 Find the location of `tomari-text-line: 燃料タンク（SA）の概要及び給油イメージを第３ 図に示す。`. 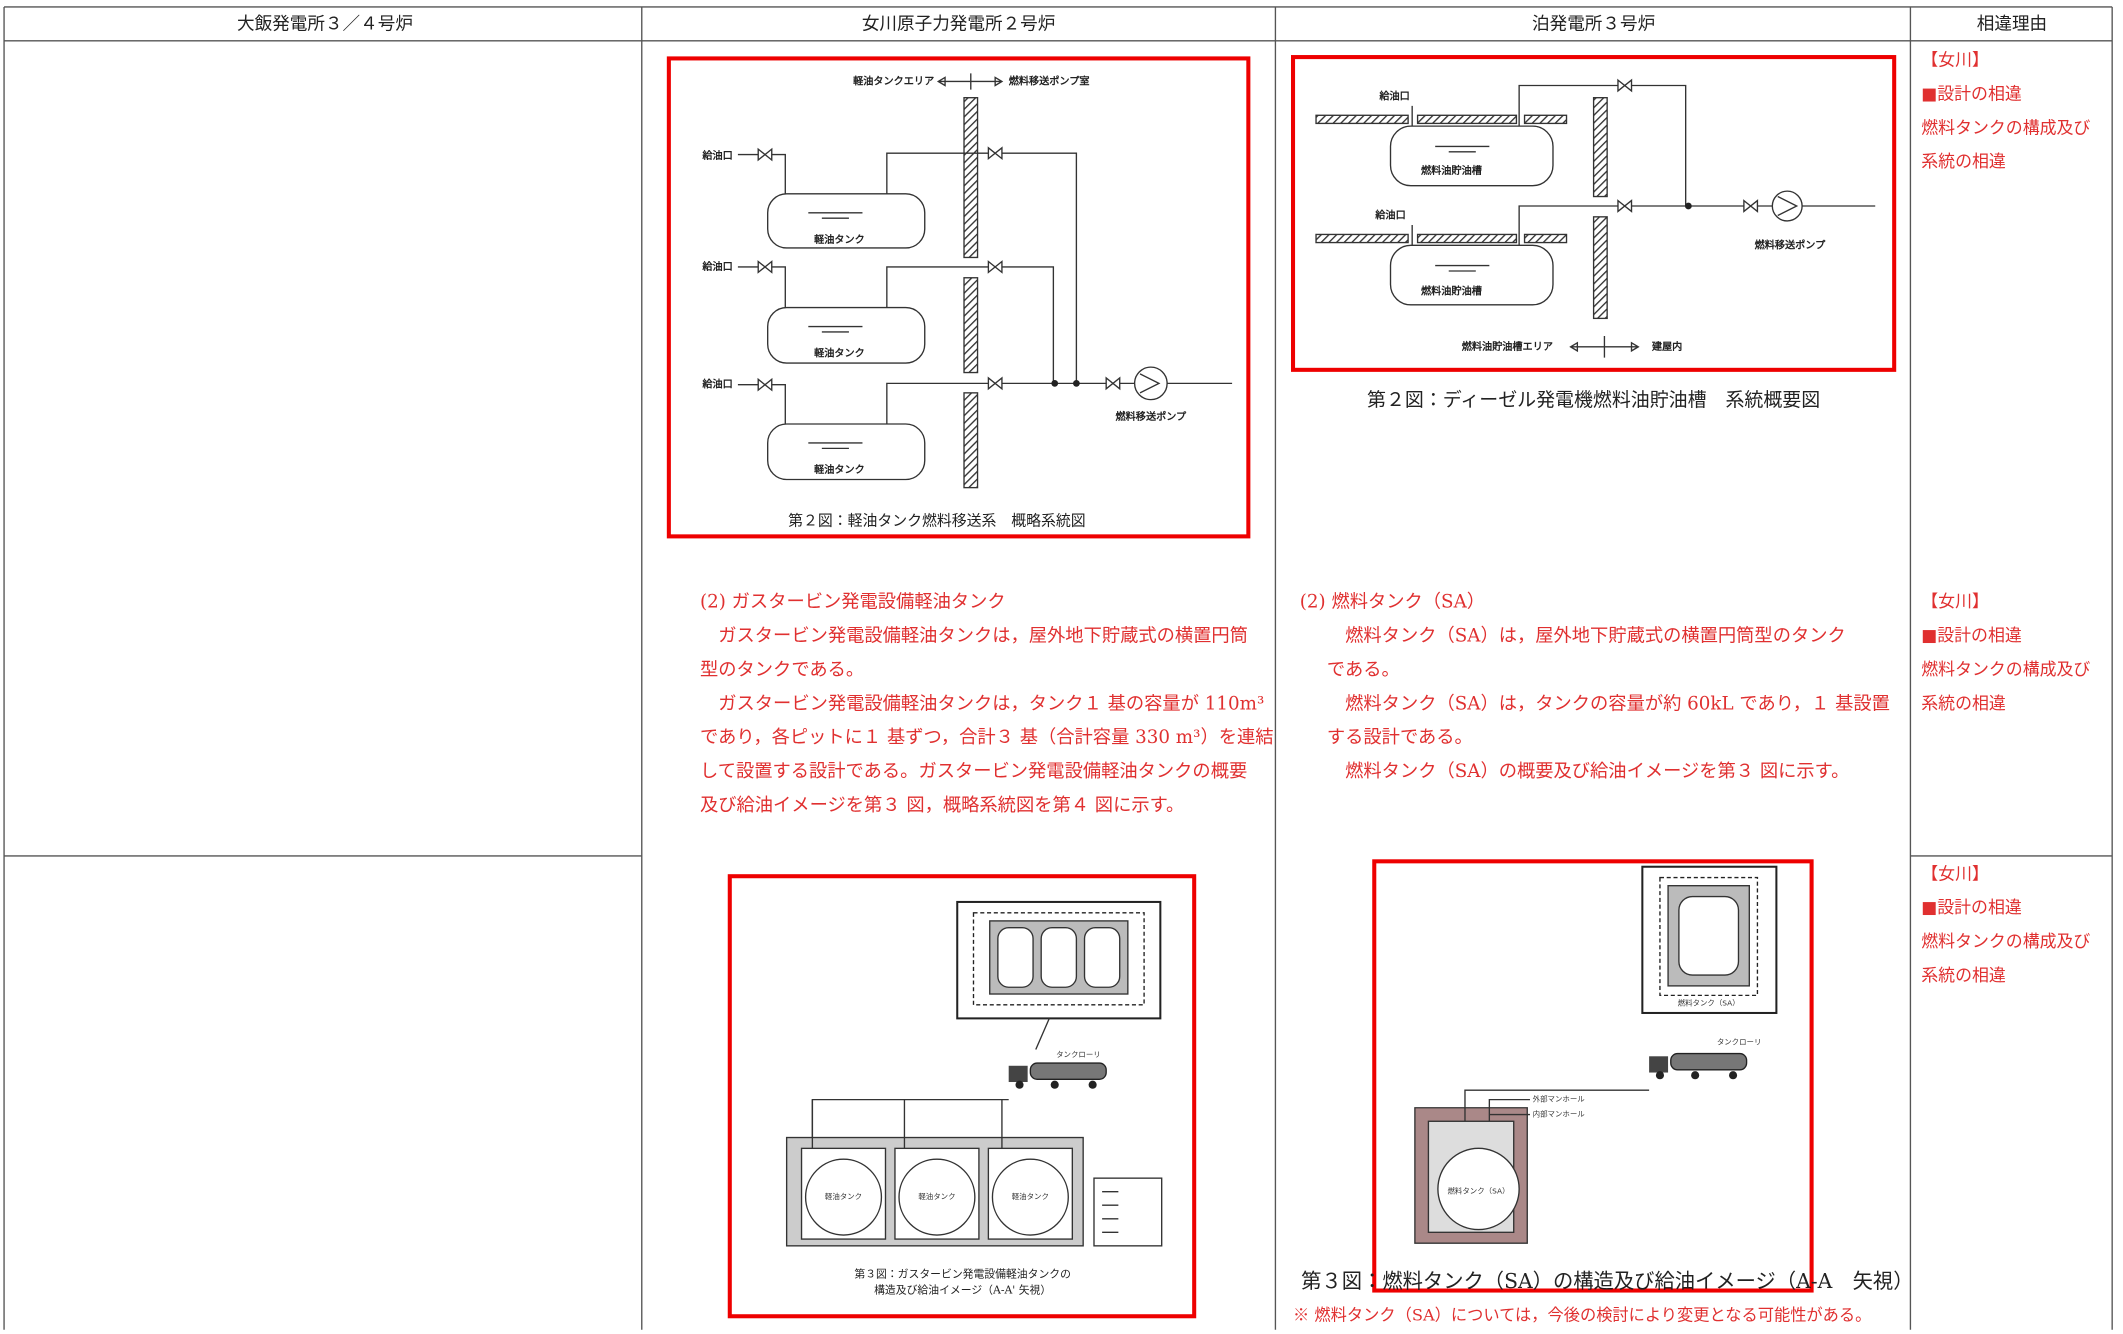

tomari-text-line: 燃料タンク（SA）の概要及び給油イメージを第３ 図に示す。 is located at coordinates (1588, 771).